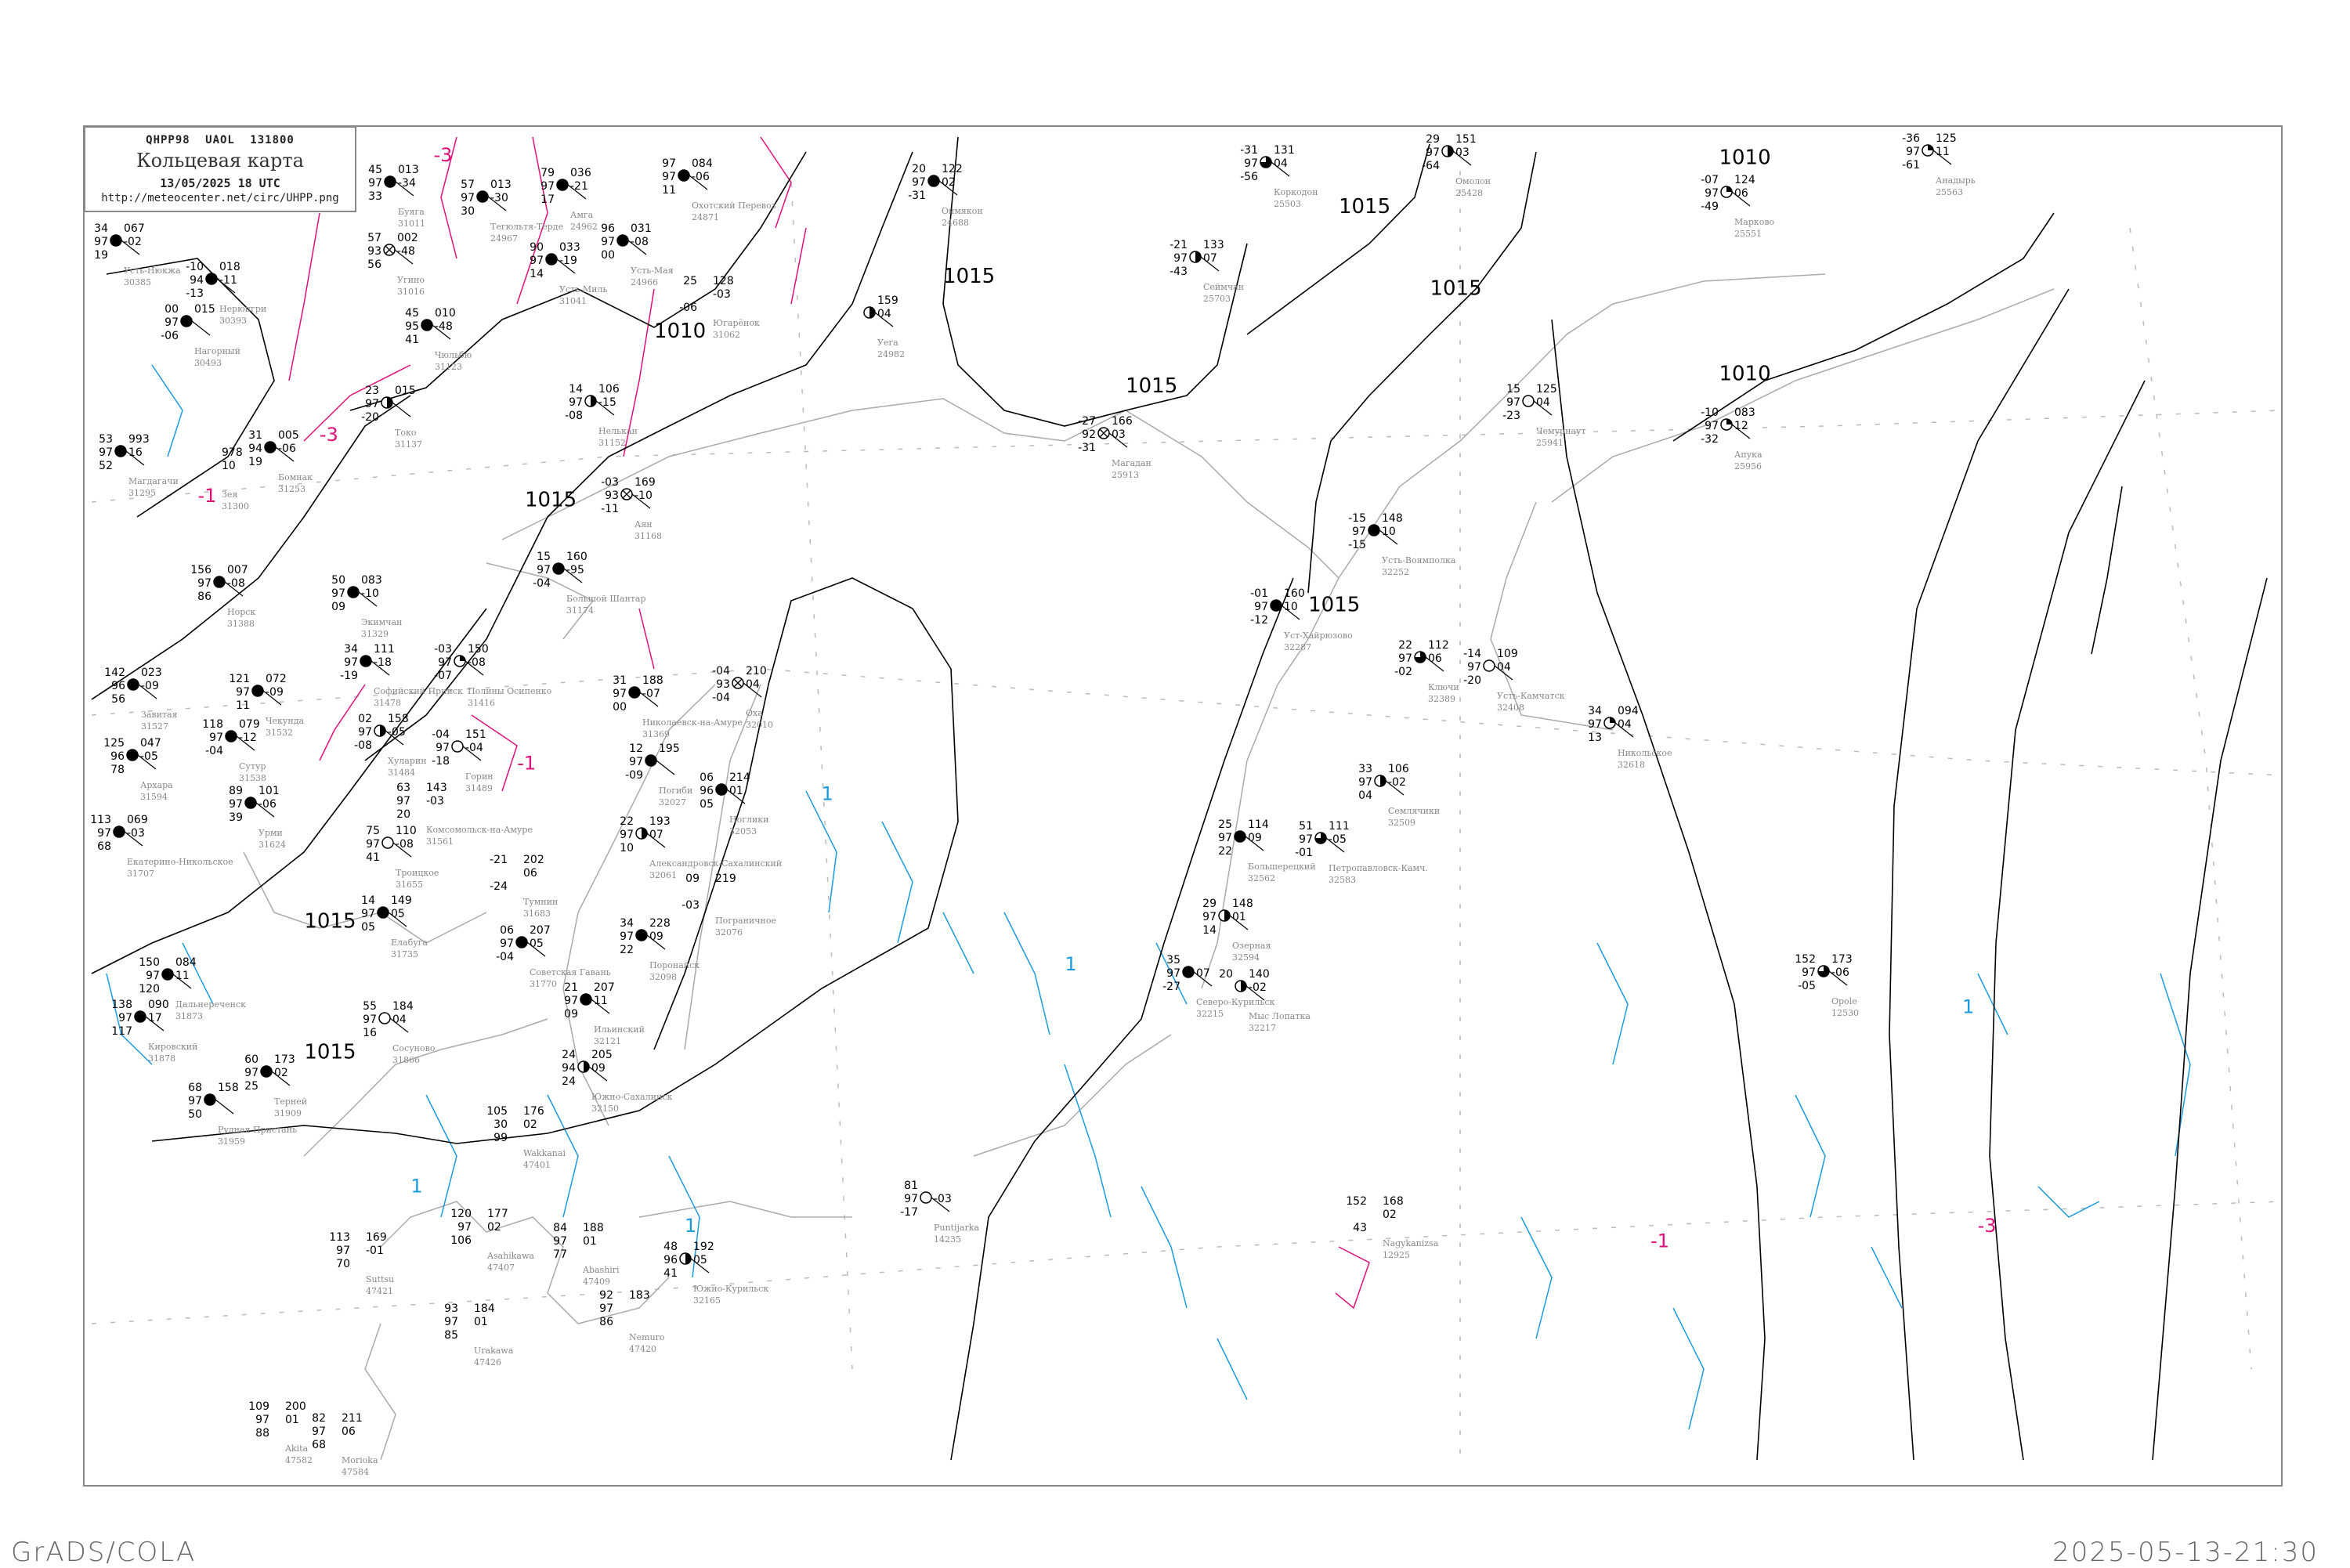 This screenshot has width=2350, height=1568. What do you see at coordinates (443, 155) in the screenshot?
I see `isotherm-label-group: -3` at bounding box center [443, 155].